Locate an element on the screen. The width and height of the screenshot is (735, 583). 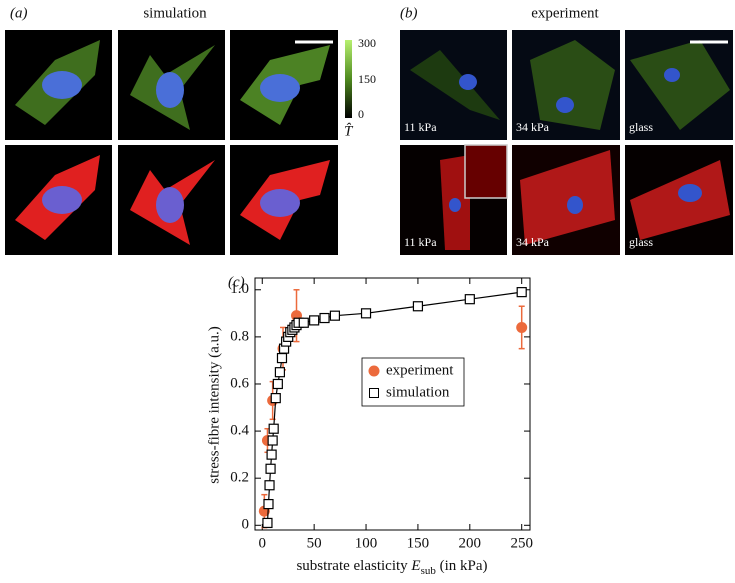
panel-label: (a) is located at coordinates (19, 13).